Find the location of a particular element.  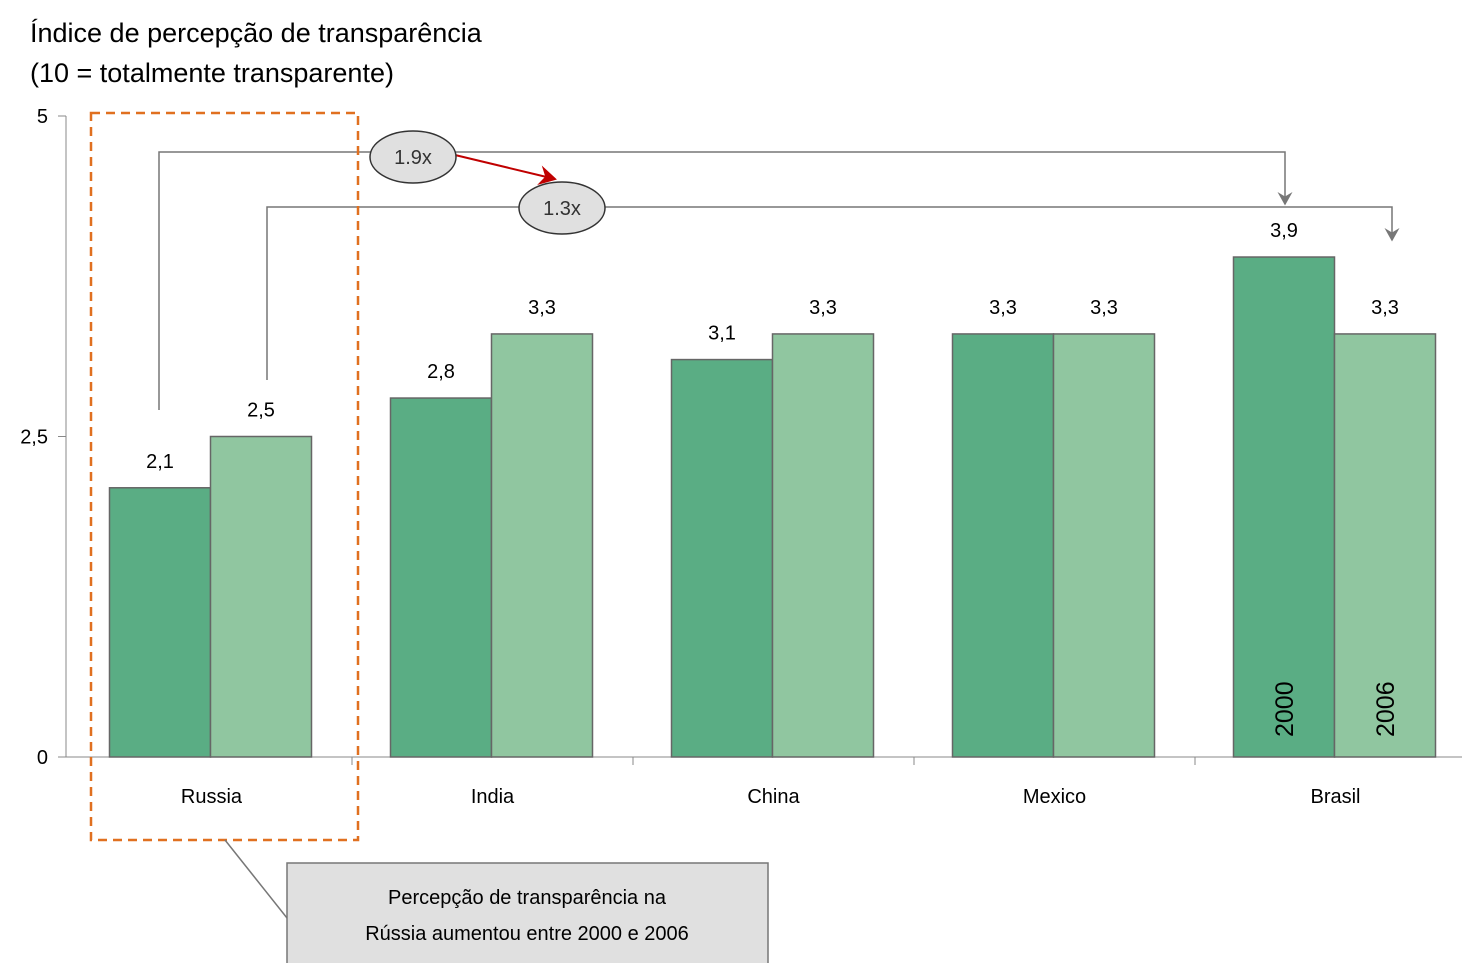

x-tick-label: India is located at coordinates (493, 797).